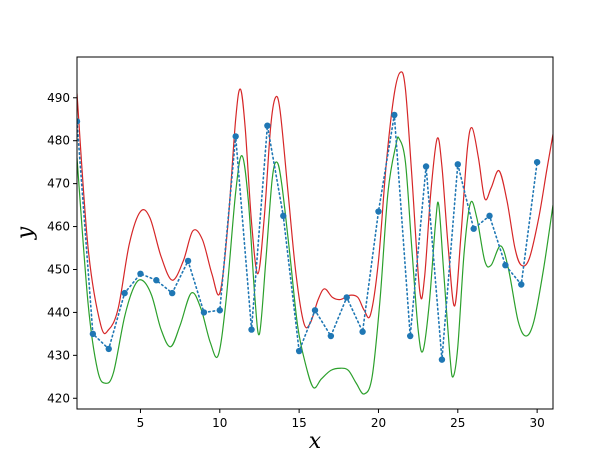 This screenshot has width=614, height=461. What do you see at coordinates (58, 269) in the screenshot?
I see `y-tick-label: 450` at bounding box center [58, 269].